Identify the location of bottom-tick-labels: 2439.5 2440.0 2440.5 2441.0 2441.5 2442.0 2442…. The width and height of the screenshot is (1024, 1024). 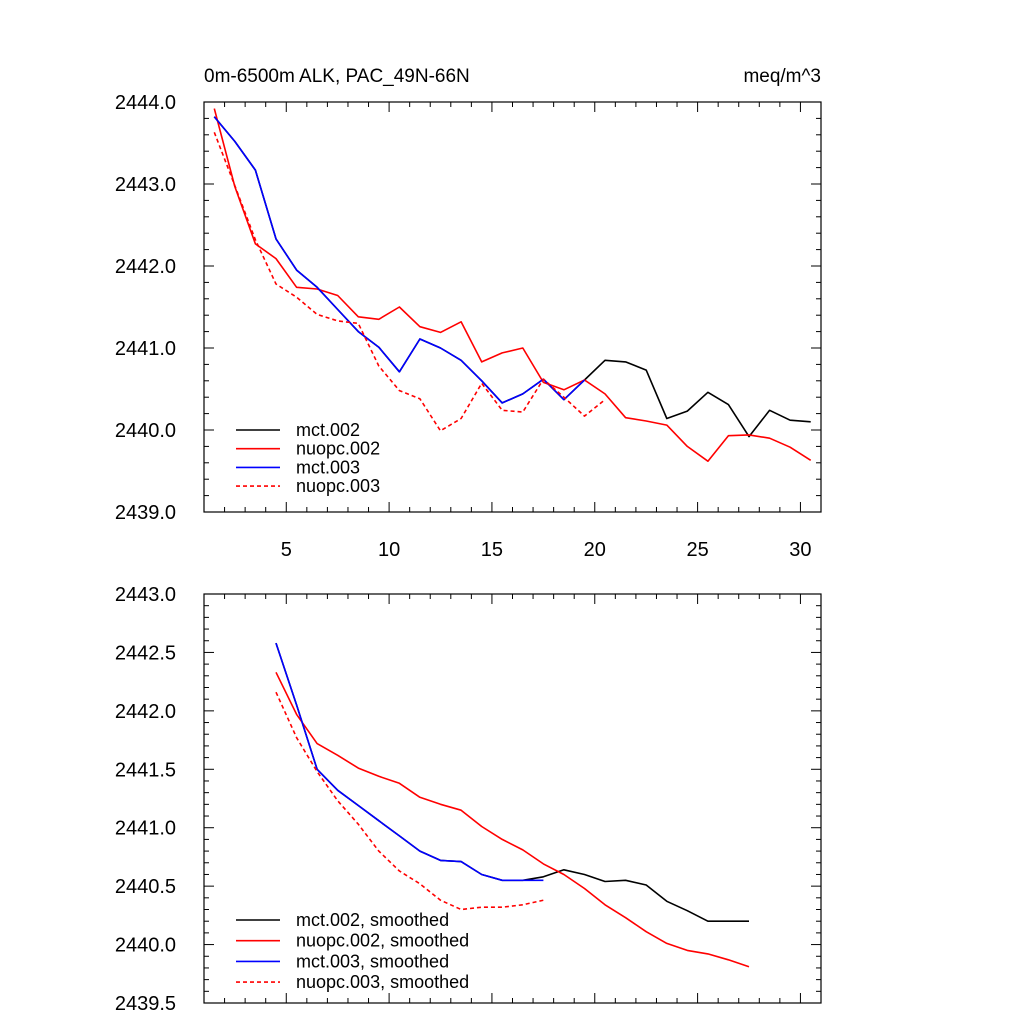
(145, 799).